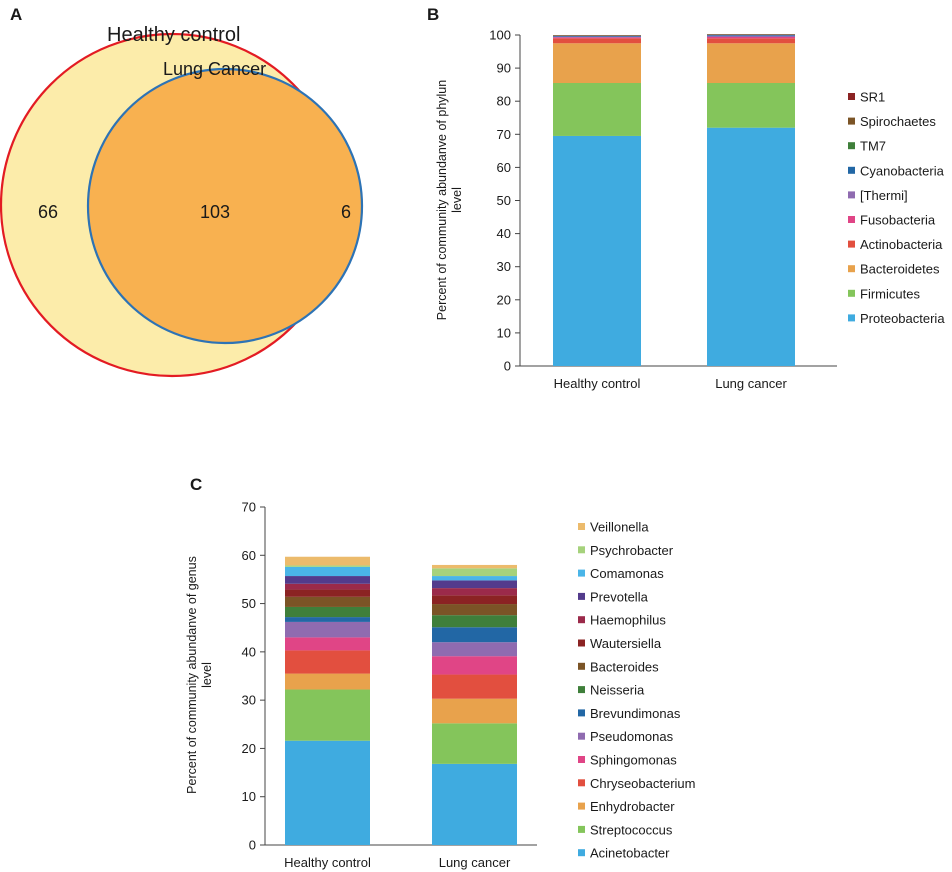 The width and height of the screenshot is (952, 872). What do you see at coordinates (500, 35) in the screenshot?
I see `y-tick-label: 100` at bounding box center [500, 35].